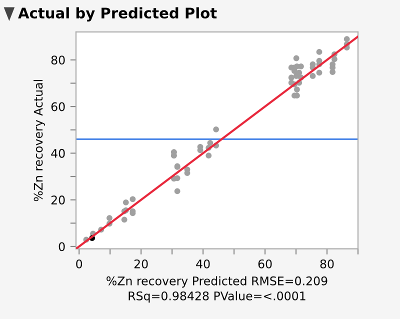 This screenshot has height=319, width=400. Describe the element at coordinates (58, 200) in the screenshot. I see `y-tick-label: 20` at that location.